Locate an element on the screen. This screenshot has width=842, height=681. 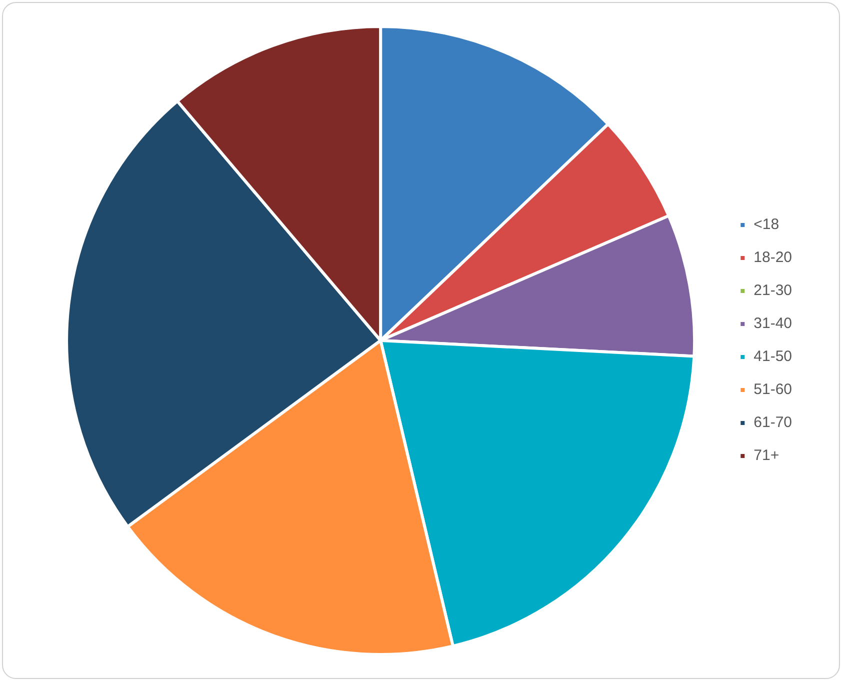
legend-label: 51-60 is located at coordinates (773, 389).